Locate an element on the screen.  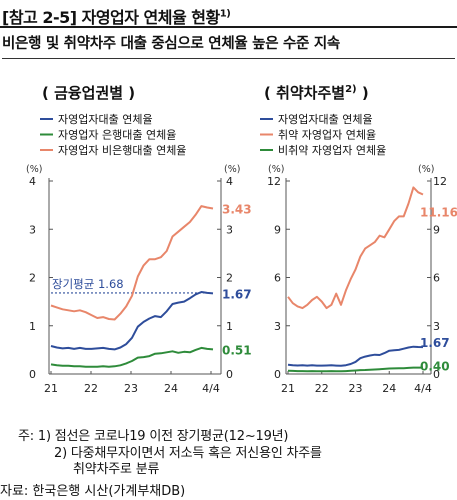
chart2-ytick-left-2: 6 is located at coordinates (277, 278).